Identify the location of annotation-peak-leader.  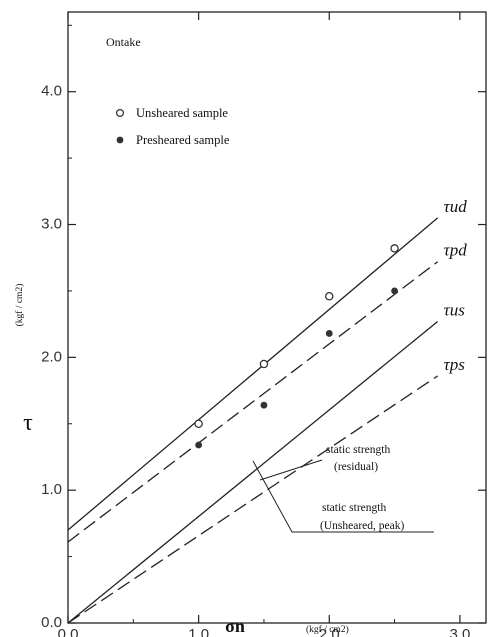
(343, 496).